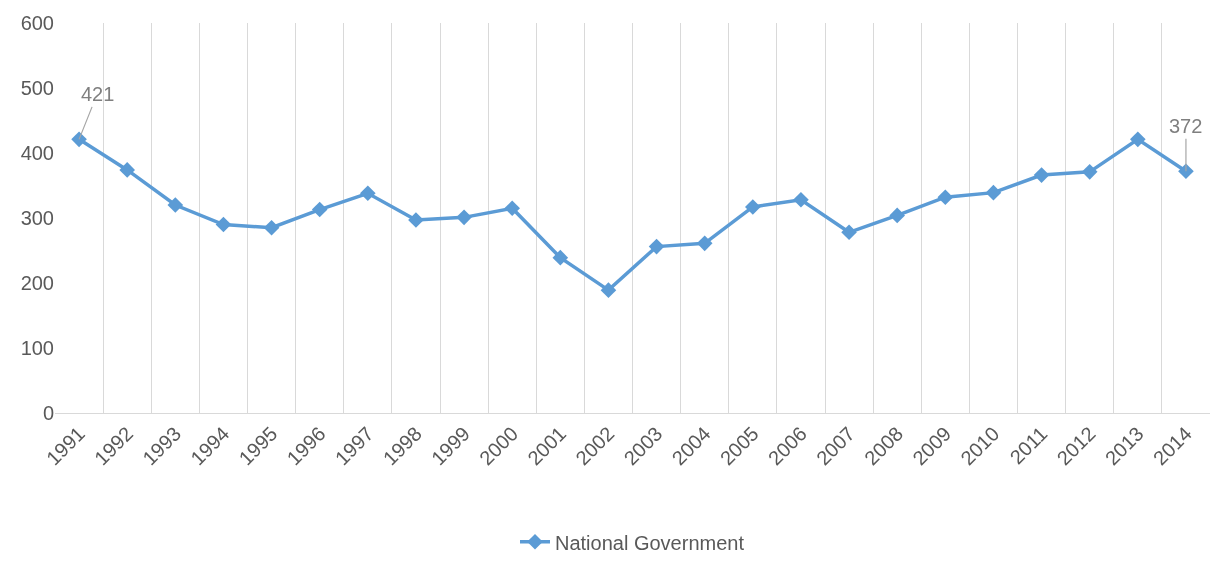 Image resolution: width=1228 pixels, height=573 pixels. I want to click on y-tick-label: 200, so click(37, 283).